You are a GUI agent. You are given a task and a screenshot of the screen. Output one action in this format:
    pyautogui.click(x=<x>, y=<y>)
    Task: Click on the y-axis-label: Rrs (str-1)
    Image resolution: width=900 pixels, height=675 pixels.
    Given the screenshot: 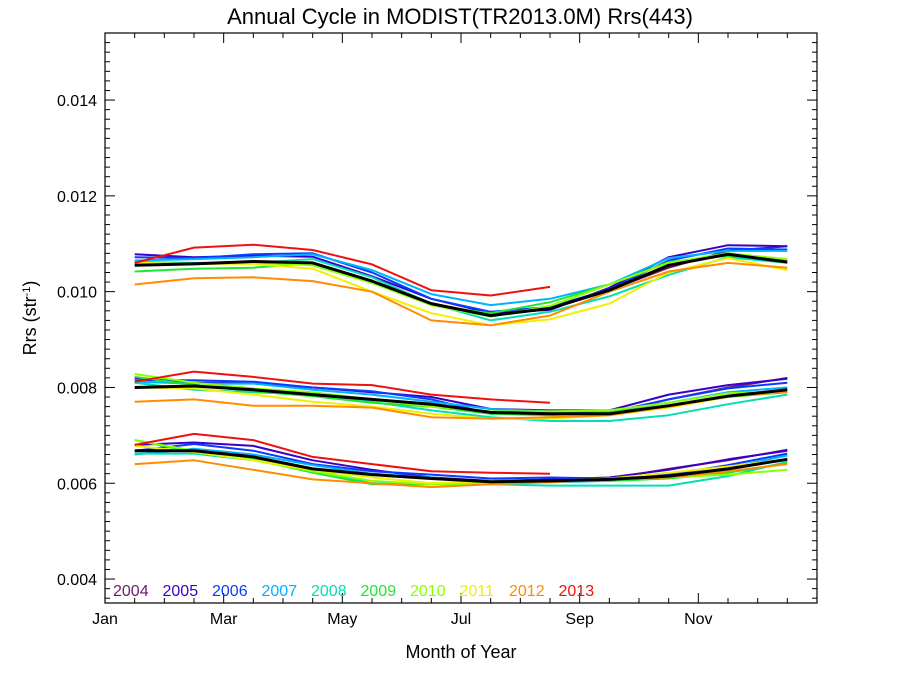 What is the action you would take?
    pyautogui.click(x=30, y=318)
    